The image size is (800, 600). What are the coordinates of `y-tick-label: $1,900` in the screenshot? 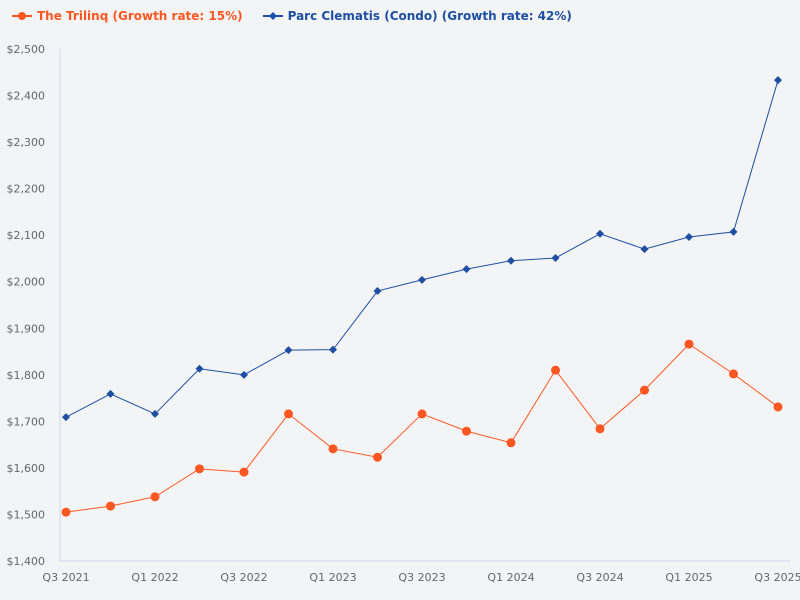 It's located at (26, 328).